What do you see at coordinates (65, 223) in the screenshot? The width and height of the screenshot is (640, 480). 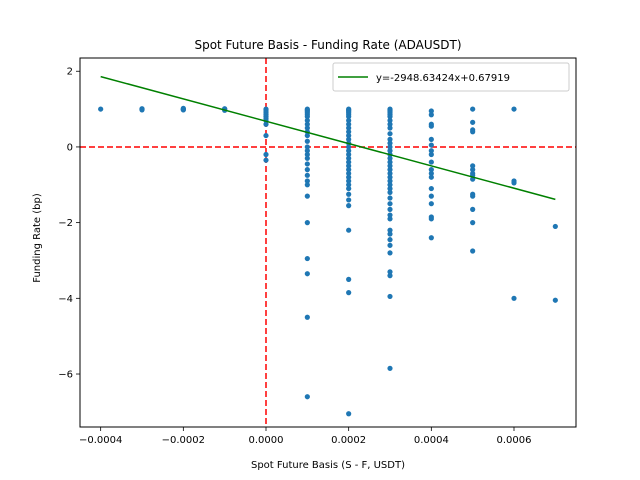 I see `y-tick-label: −2` at bounding box center [65, 223].